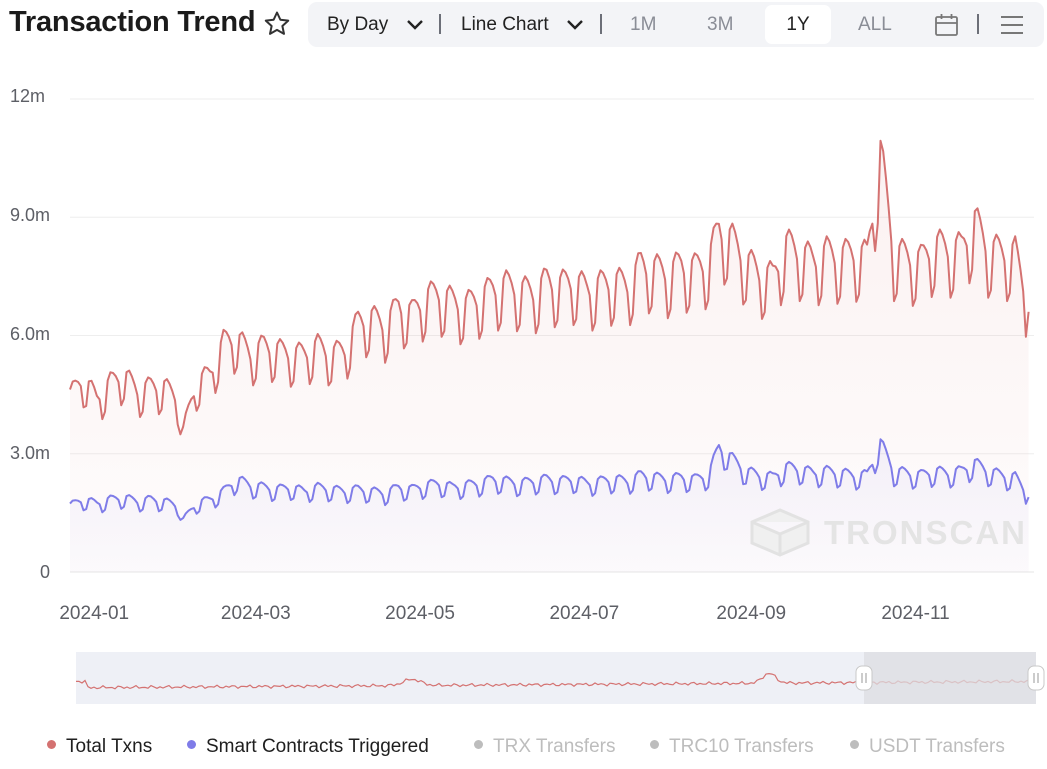  What do you see at coordinates (780, 532) in the screenshot?
I see `tronscan-logo-icon` at bounding box center [780, 532].